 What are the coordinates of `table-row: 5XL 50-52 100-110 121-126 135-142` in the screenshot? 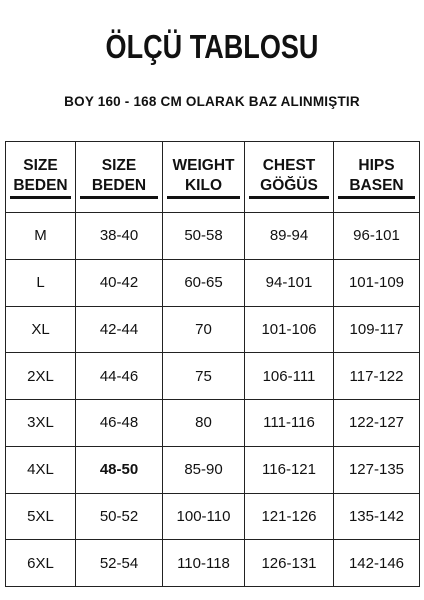 It's located at (212, 516).